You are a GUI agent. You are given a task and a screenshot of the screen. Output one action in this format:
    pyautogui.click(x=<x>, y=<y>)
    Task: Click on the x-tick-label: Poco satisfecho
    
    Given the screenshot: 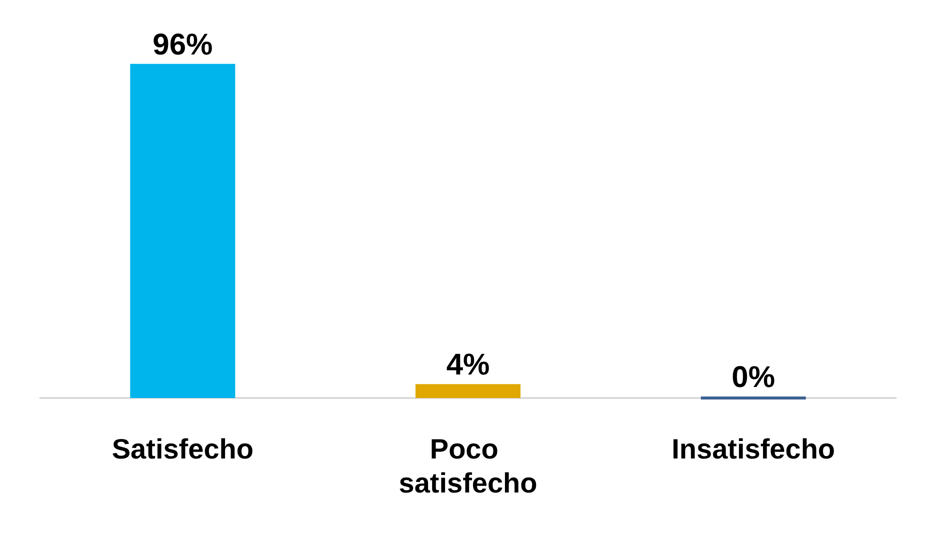 What is the action you would take?
    pyautogui.click(x=468, y=466)
    